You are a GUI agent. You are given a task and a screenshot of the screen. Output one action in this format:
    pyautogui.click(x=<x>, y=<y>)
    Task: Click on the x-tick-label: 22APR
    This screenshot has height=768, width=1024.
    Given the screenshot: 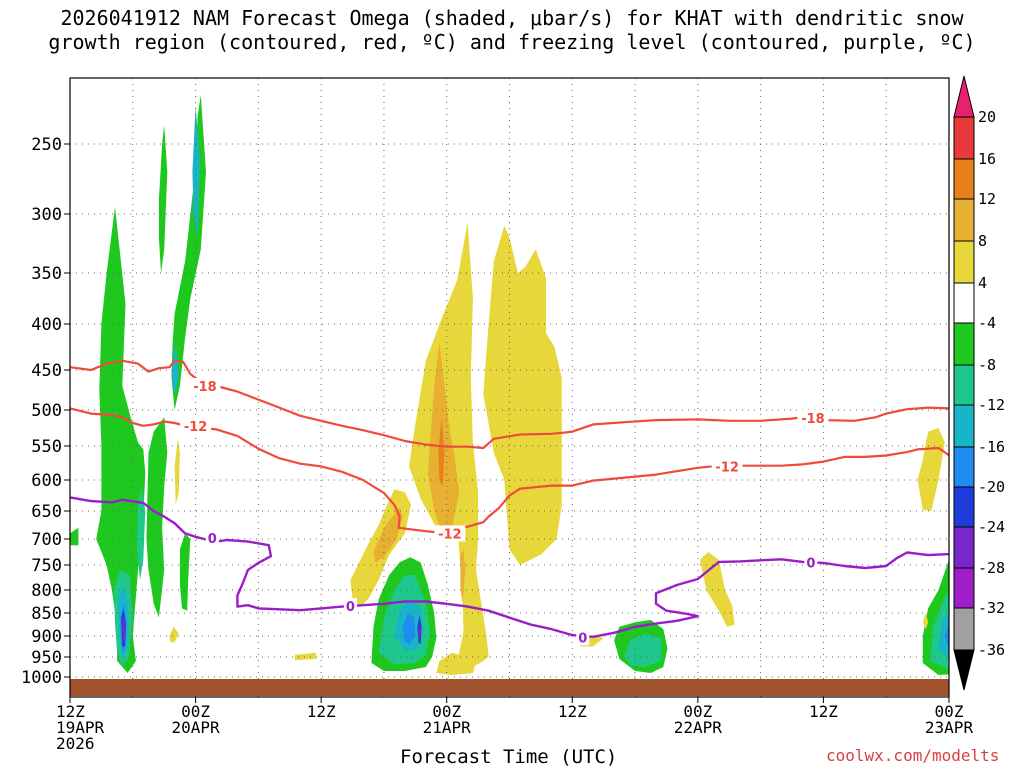 What is the action you would take?
    pyautogui.click(x=698, y=727)
    